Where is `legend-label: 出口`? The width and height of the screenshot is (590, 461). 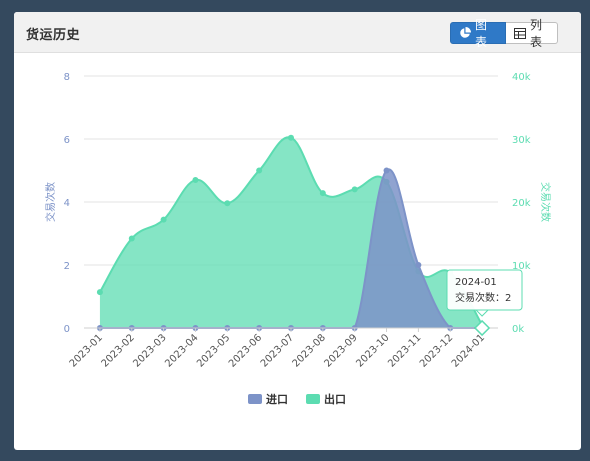
legend-label: 出口 is located at coordinates (335, 399).